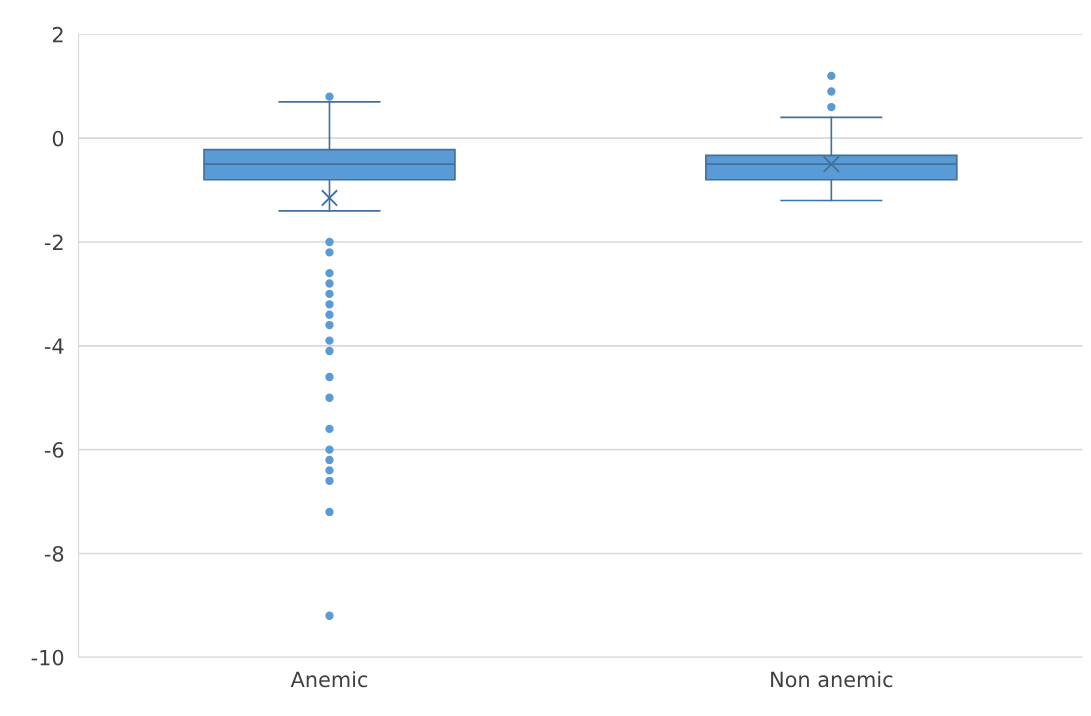 The width and height of the screenshot is (1091, 716). What do you see at coordinates (329, 679) in the screenshot?
I see `x-tick-label: Anemic` at bounding box center [329, 679].